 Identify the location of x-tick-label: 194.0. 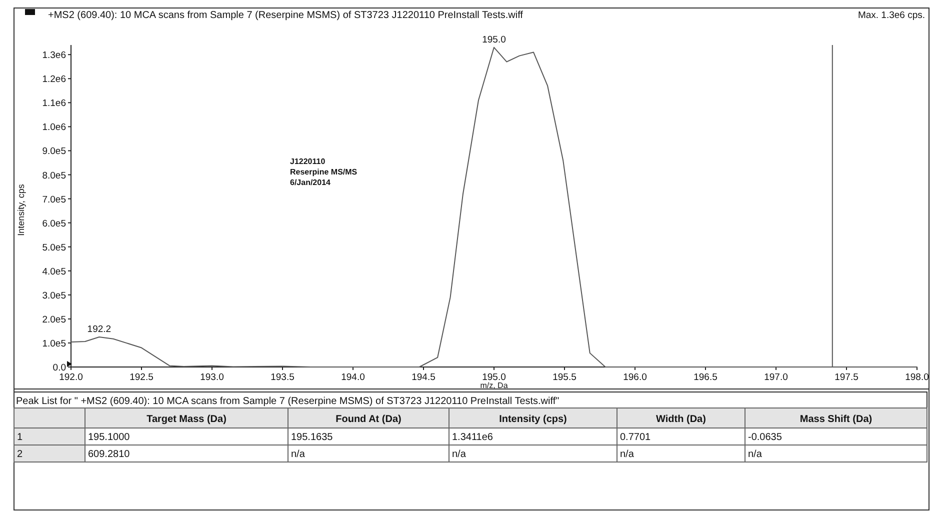
(353, 377).